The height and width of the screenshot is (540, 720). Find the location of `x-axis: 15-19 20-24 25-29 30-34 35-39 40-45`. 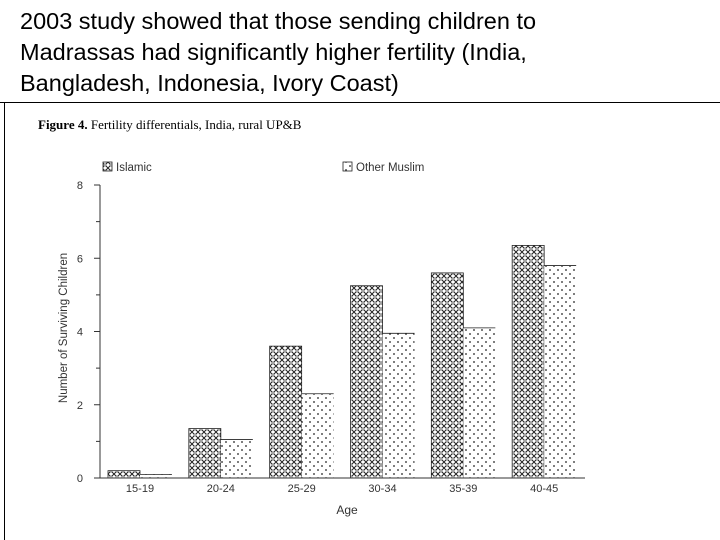

x-axis: 15-19 20-24 25-29 30-34 35-39 40-45 is located at coordinates (342, 486).